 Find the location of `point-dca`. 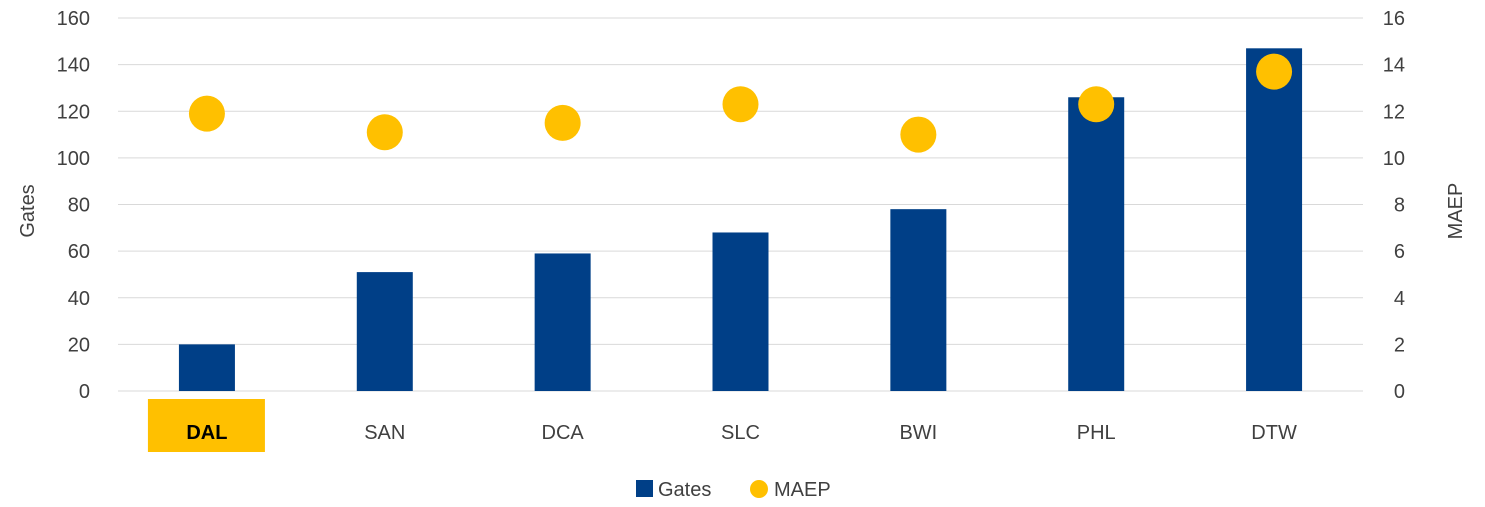

point-dca is located at coordinates (562, 122).